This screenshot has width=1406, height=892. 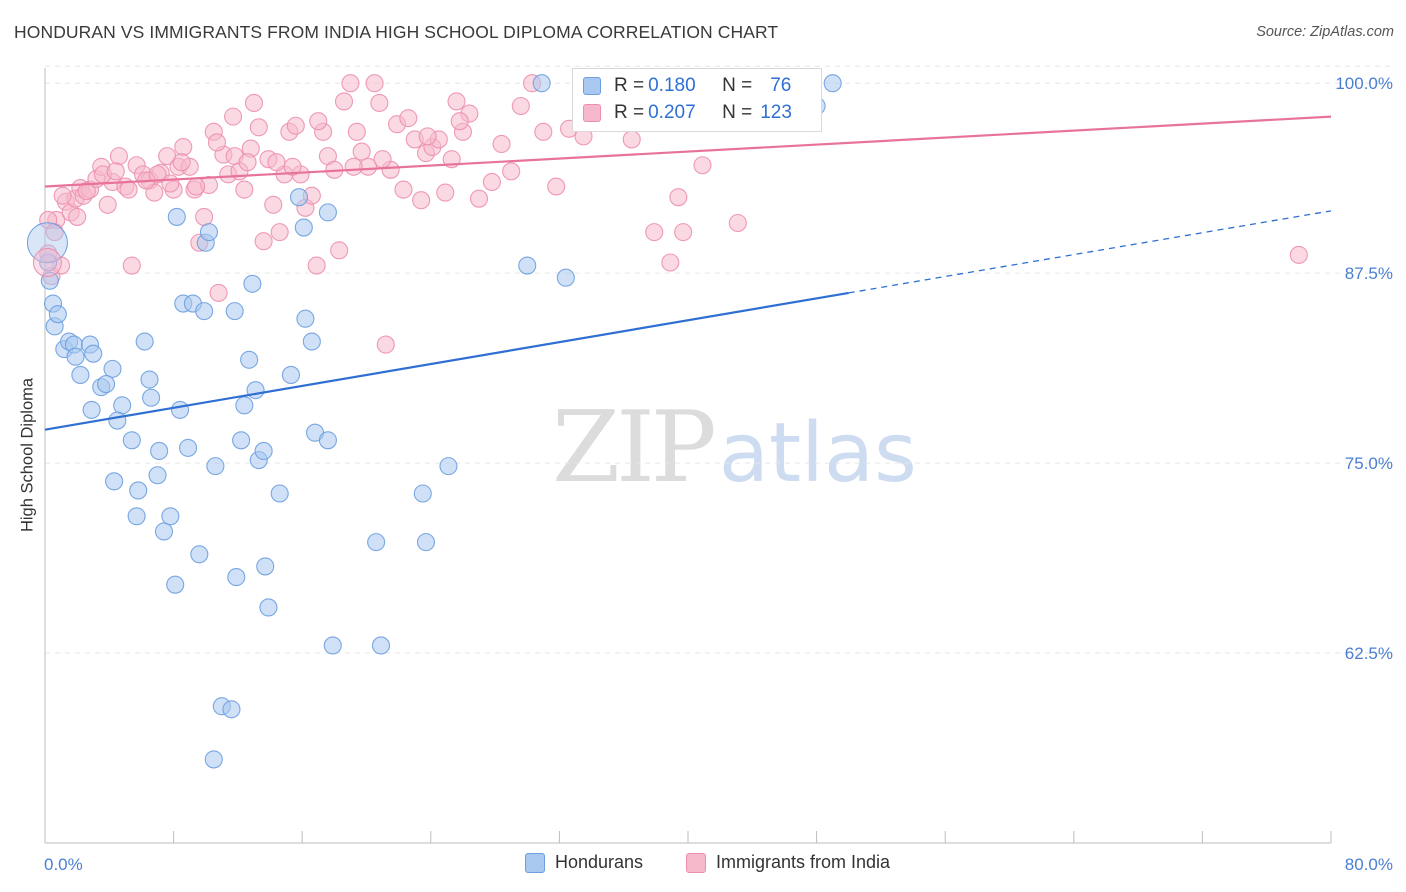 What do you see at coordinates (592, 86) in the screenshot?
I see `hondurans-swatch` at bounding box center [592, 86].